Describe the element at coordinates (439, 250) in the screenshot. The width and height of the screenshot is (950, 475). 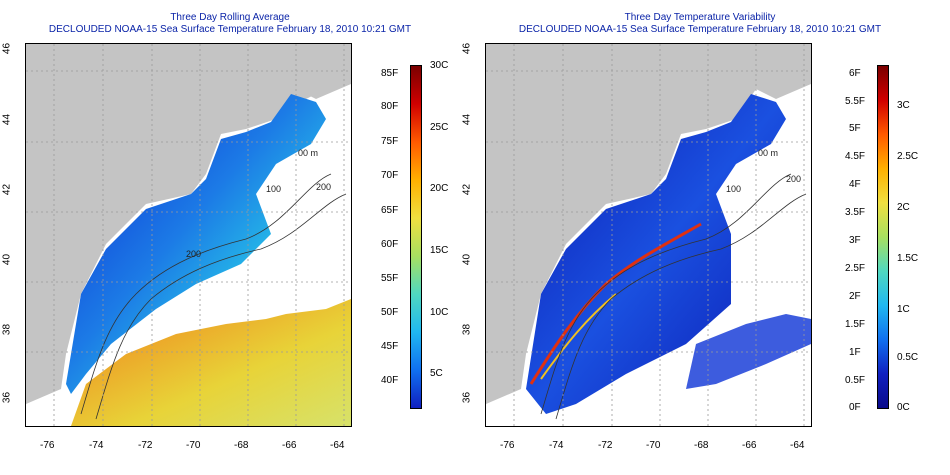
I see `colorbar-c-label: 15C` at that location.